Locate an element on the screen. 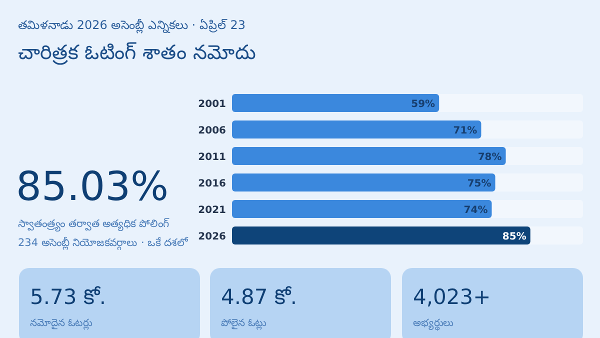 Image resolution: width=600 pixels, height=338 pixels. y-tick-label: 2001 is located at coordinates (212, 104).